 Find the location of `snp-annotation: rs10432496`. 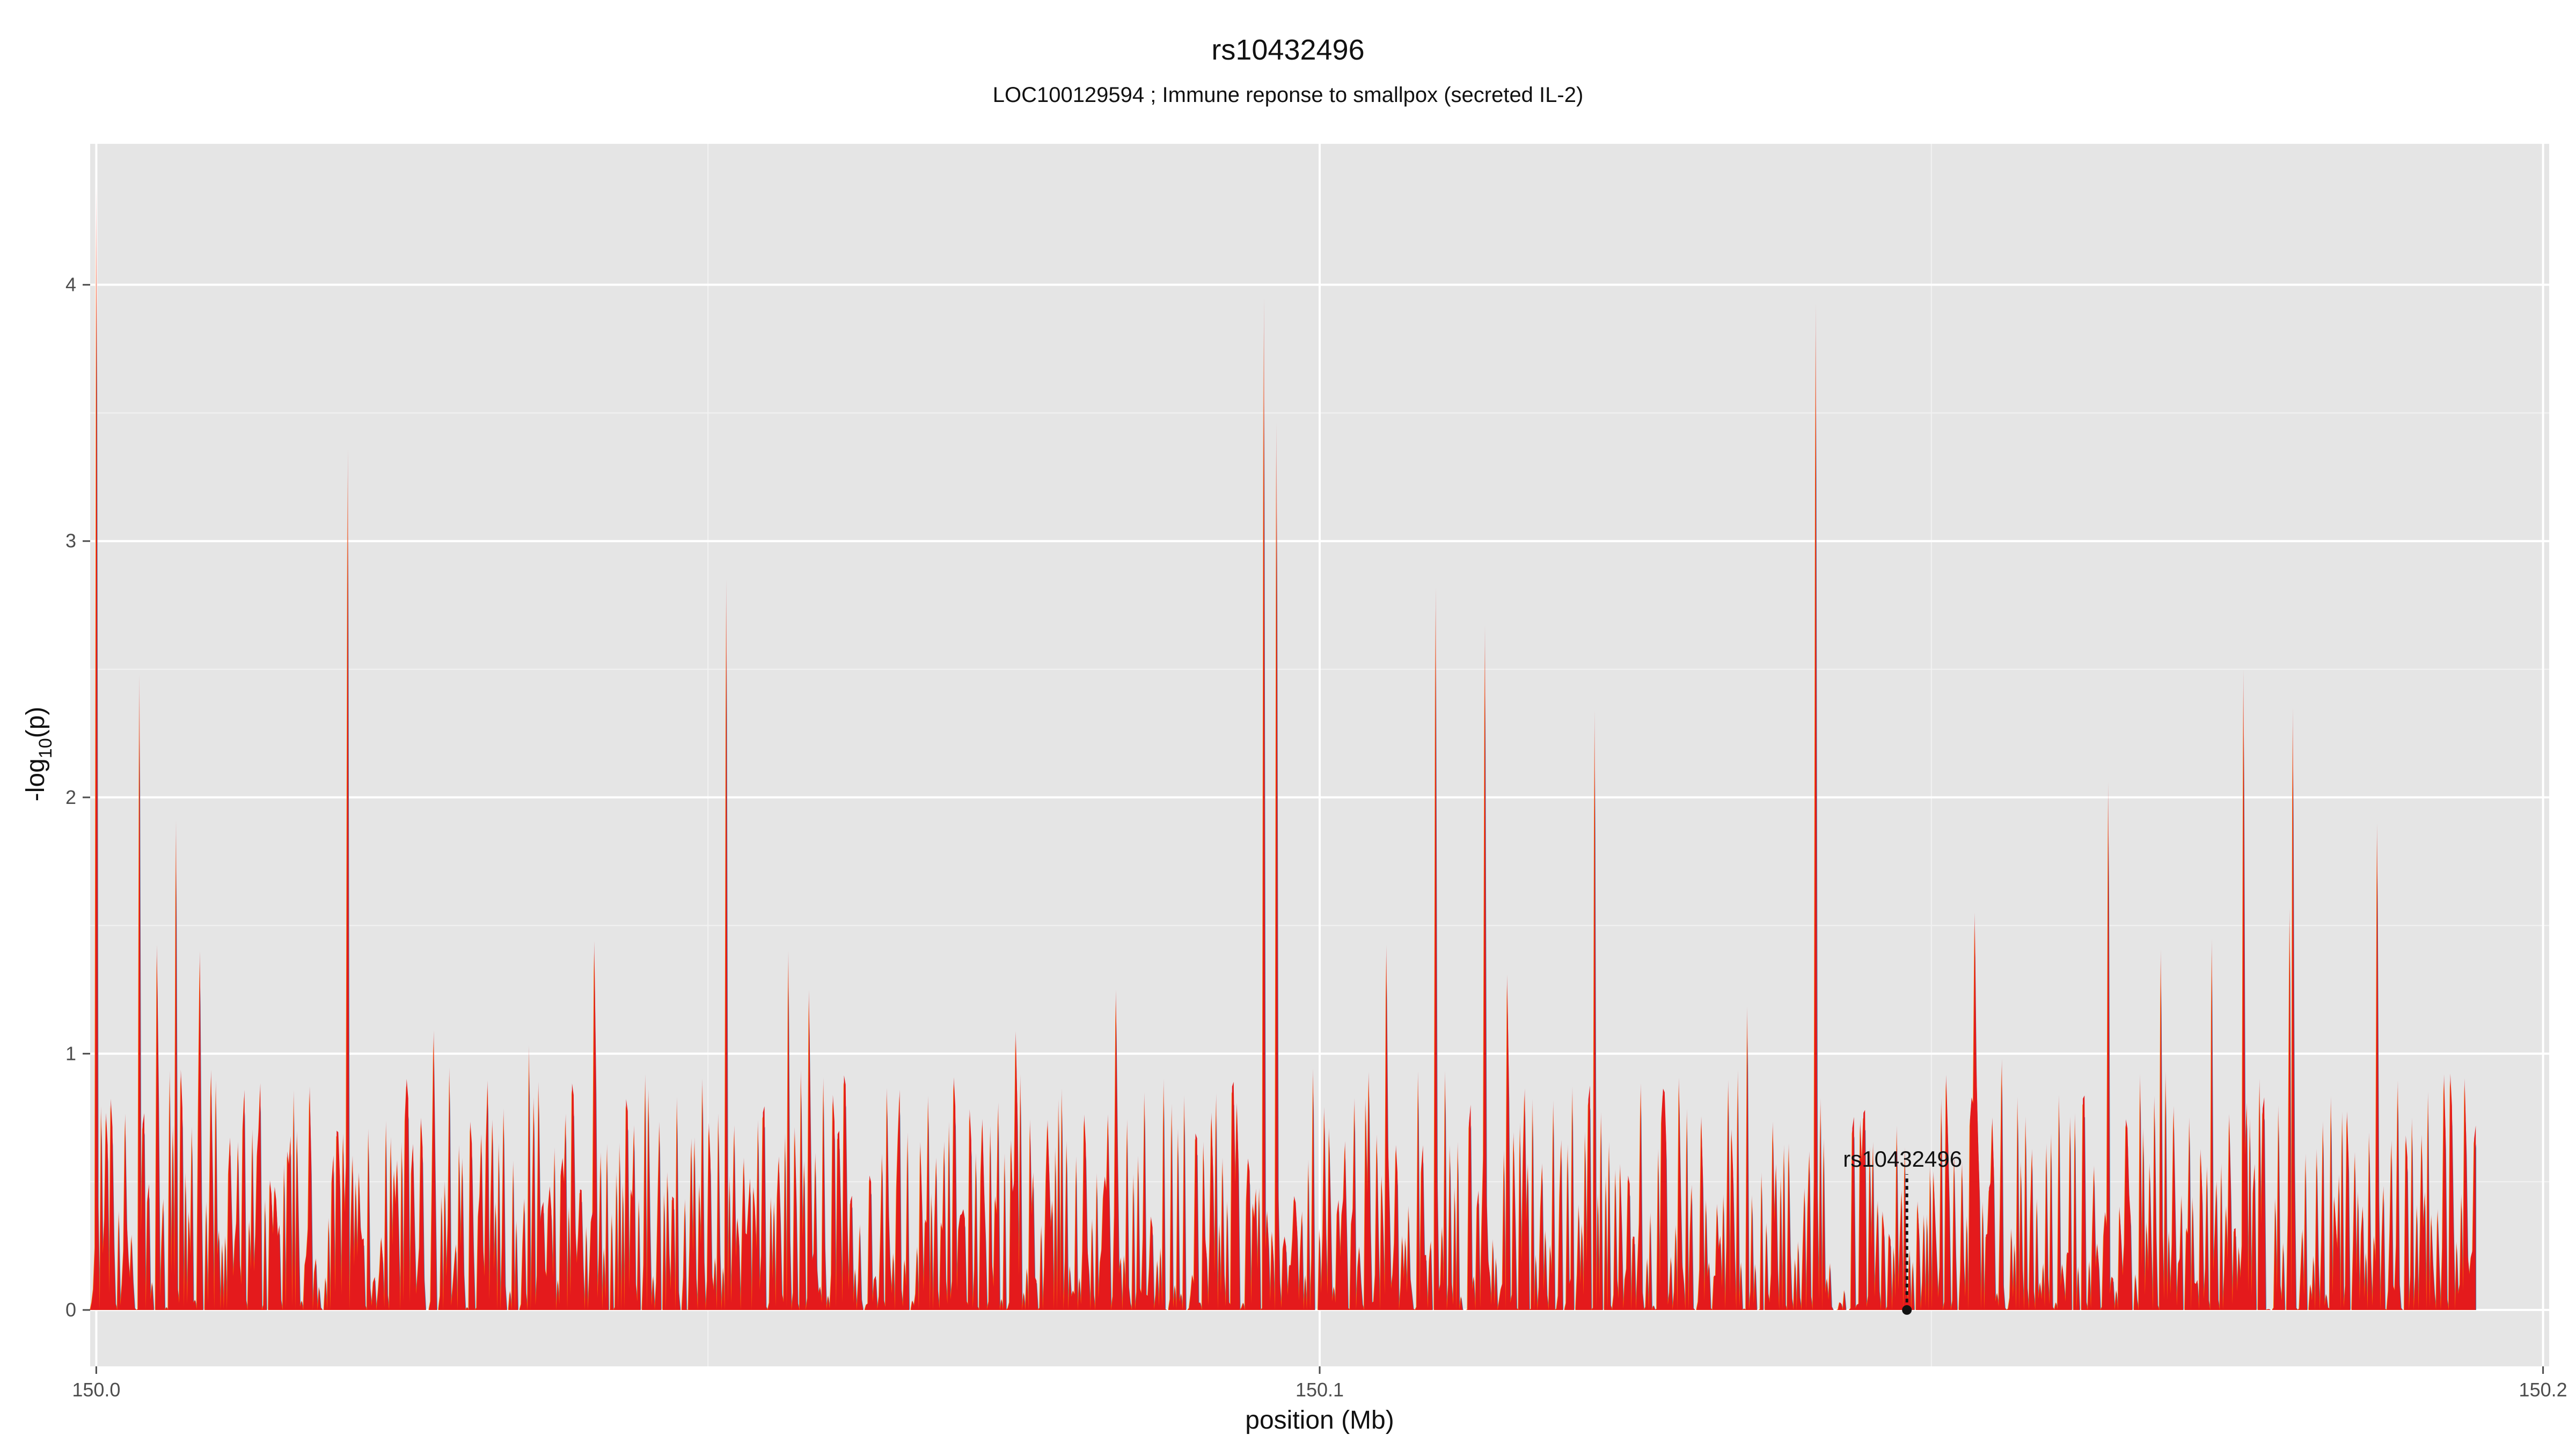

snp-annotation: rs10432496 is located at coordinates (1902, 1230).